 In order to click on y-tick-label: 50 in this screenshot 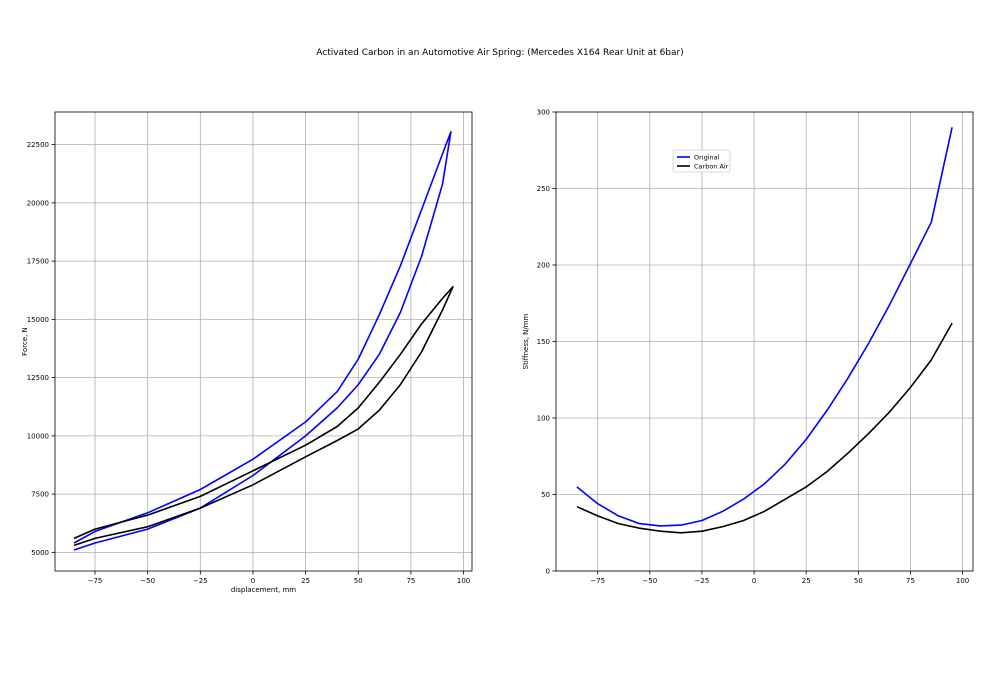, I will do `click(545, 495)`.